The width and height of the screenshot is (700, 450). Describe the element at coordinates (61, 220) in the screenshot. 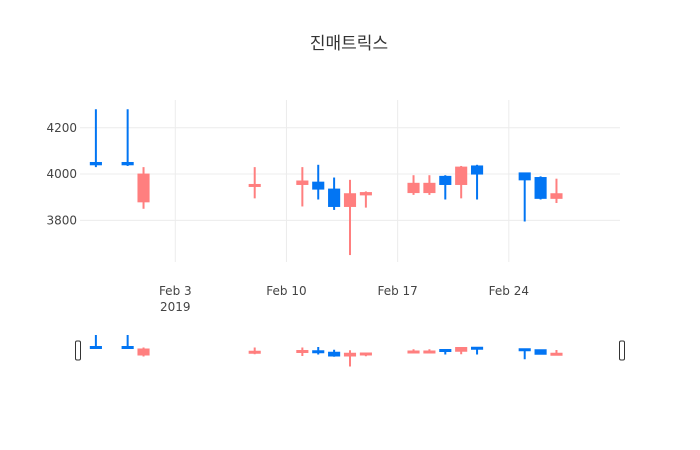

I see `y-tick-label: 3800` at that location.